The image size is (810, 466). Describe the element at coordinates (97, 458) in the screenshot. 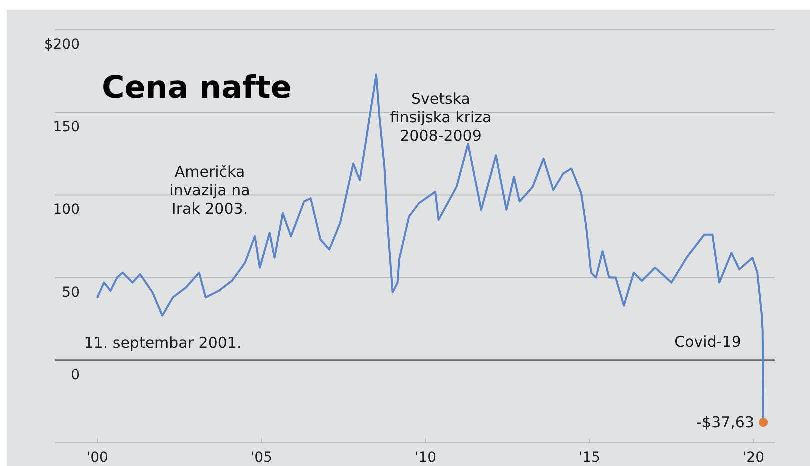

I see `x-tick-label: '00` at that location.